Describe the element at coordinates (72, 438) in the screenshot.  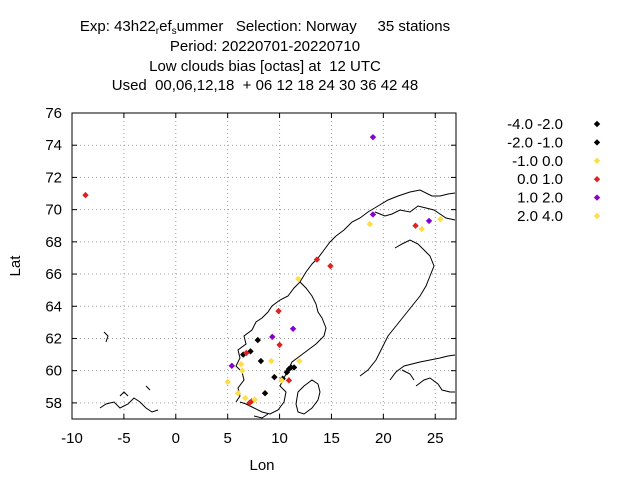
I see `x-tick-label: -10` at that location.